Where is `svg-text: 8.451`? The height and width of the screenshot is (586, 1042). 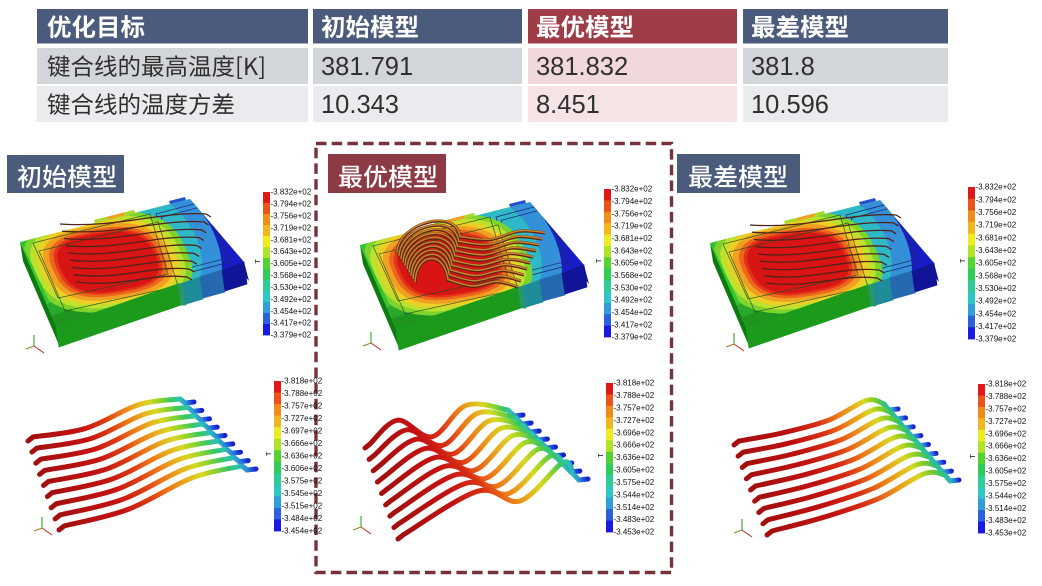
svg-text: 8.451 is located at coordinates (568, 105).